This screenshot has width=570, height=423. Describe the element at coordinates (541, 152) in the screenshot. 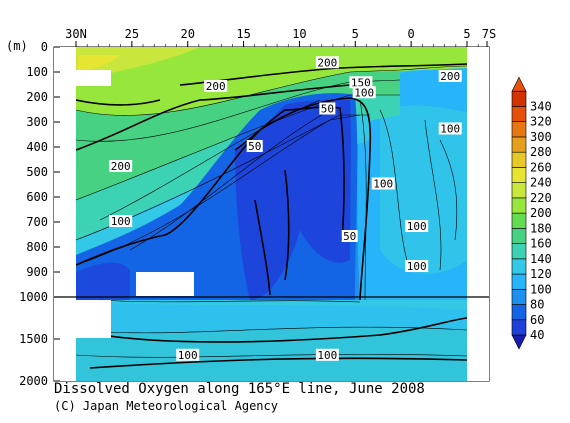

I see `colorbar-label: 280` at that location.